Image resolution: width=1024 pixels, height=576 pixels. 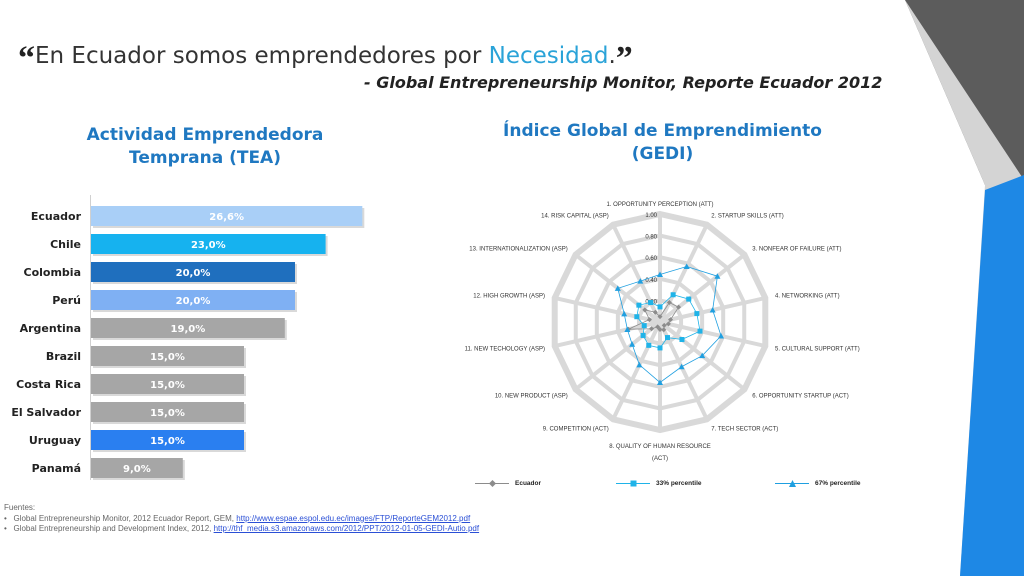 I want to click on bar-category-label: Panamá, so click(x=56, y=468).